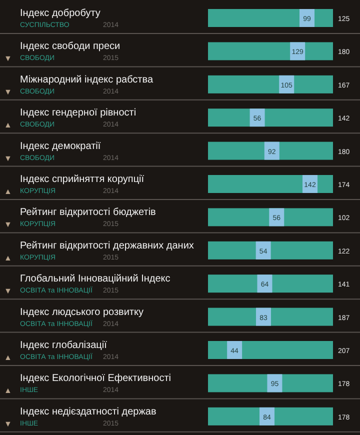 The height and width of the screenshot is (435, 360). I want to click on category-label: Індекс Екологічної Ефективності, so click(96, 378).